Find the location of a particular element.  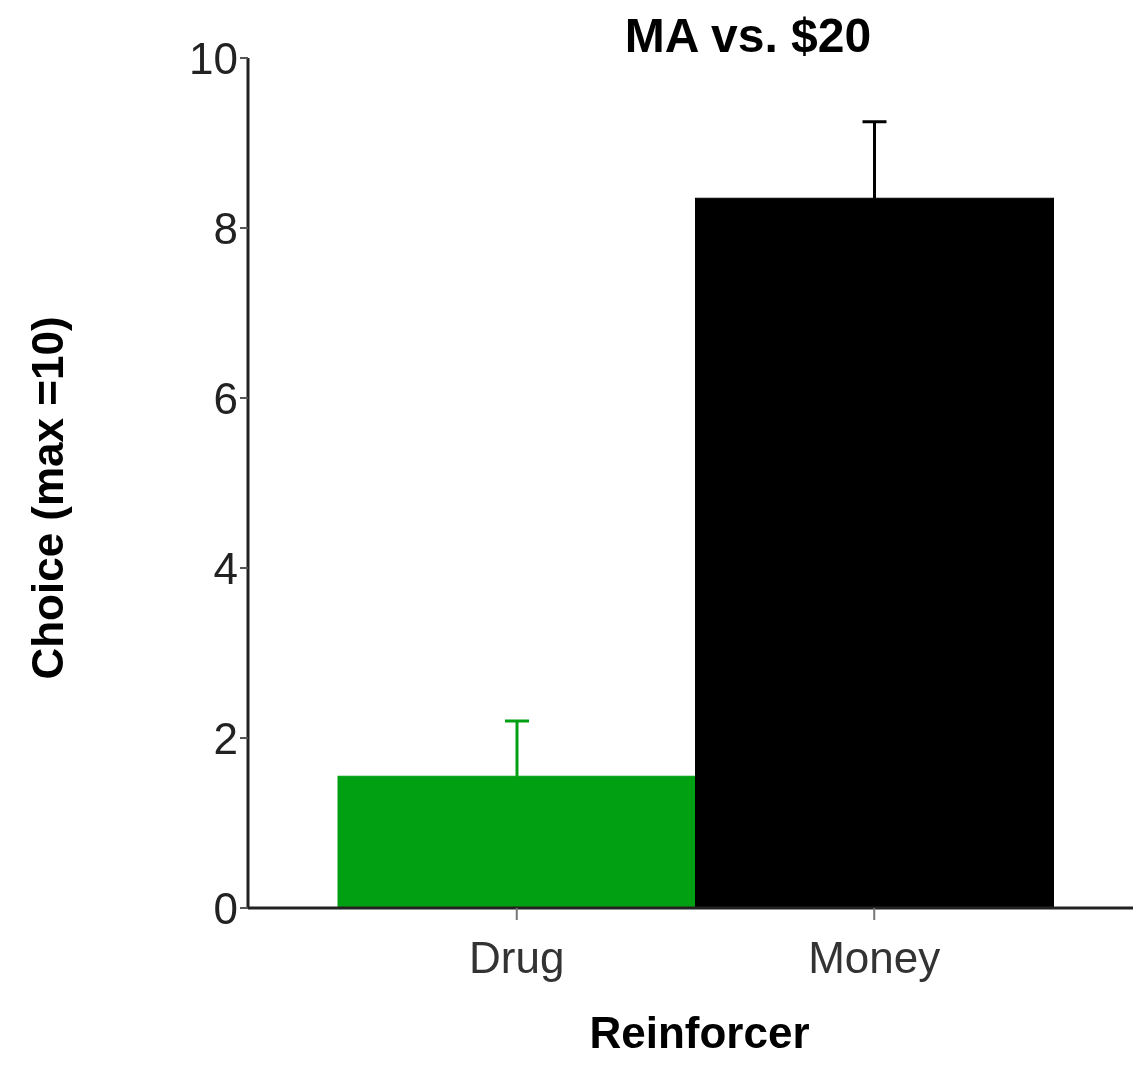

y-tick-label: 4 is located at coordinates (225, 568).